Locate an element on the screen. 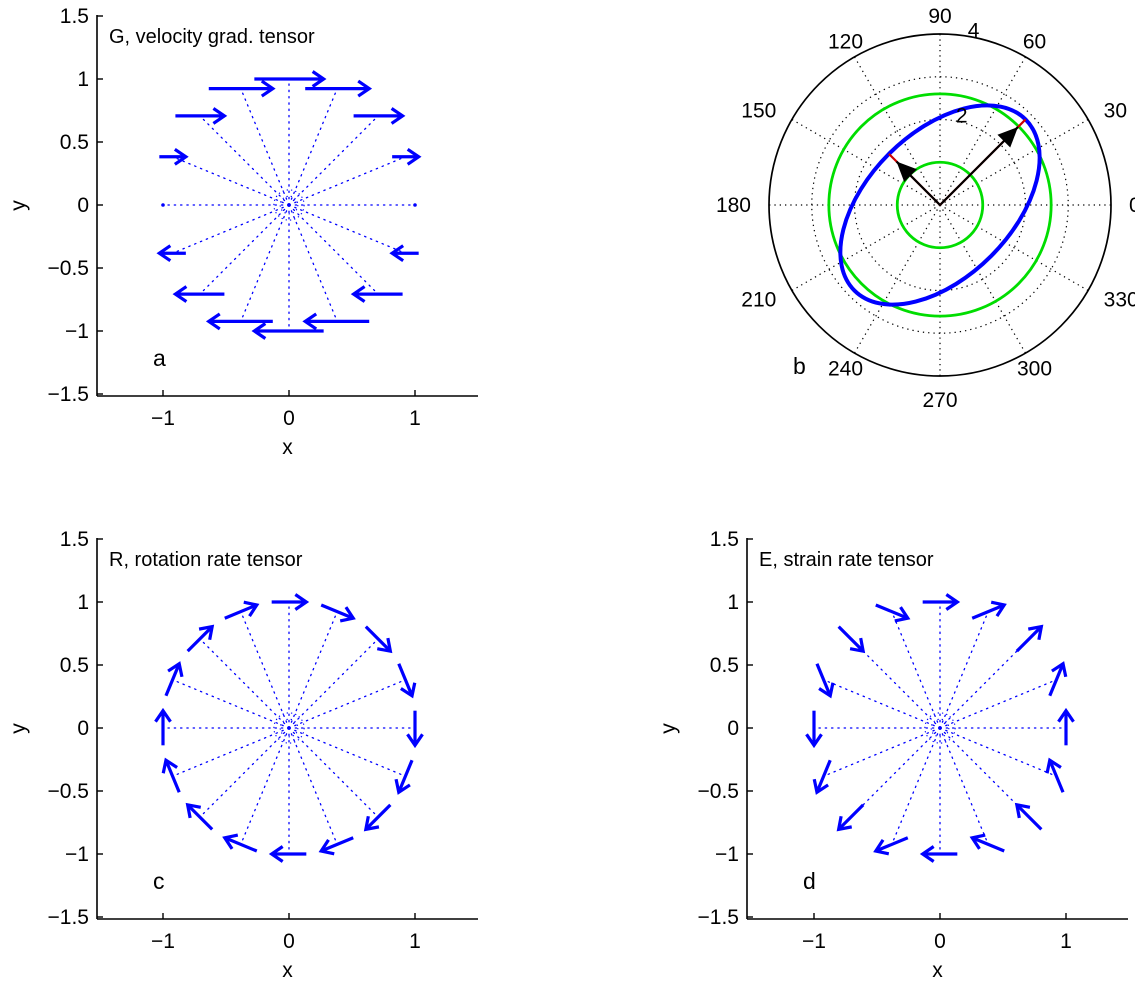 This screenshot has height=988, width=1135. x-tick-label: 1 is located at coordinates (1066, 941).